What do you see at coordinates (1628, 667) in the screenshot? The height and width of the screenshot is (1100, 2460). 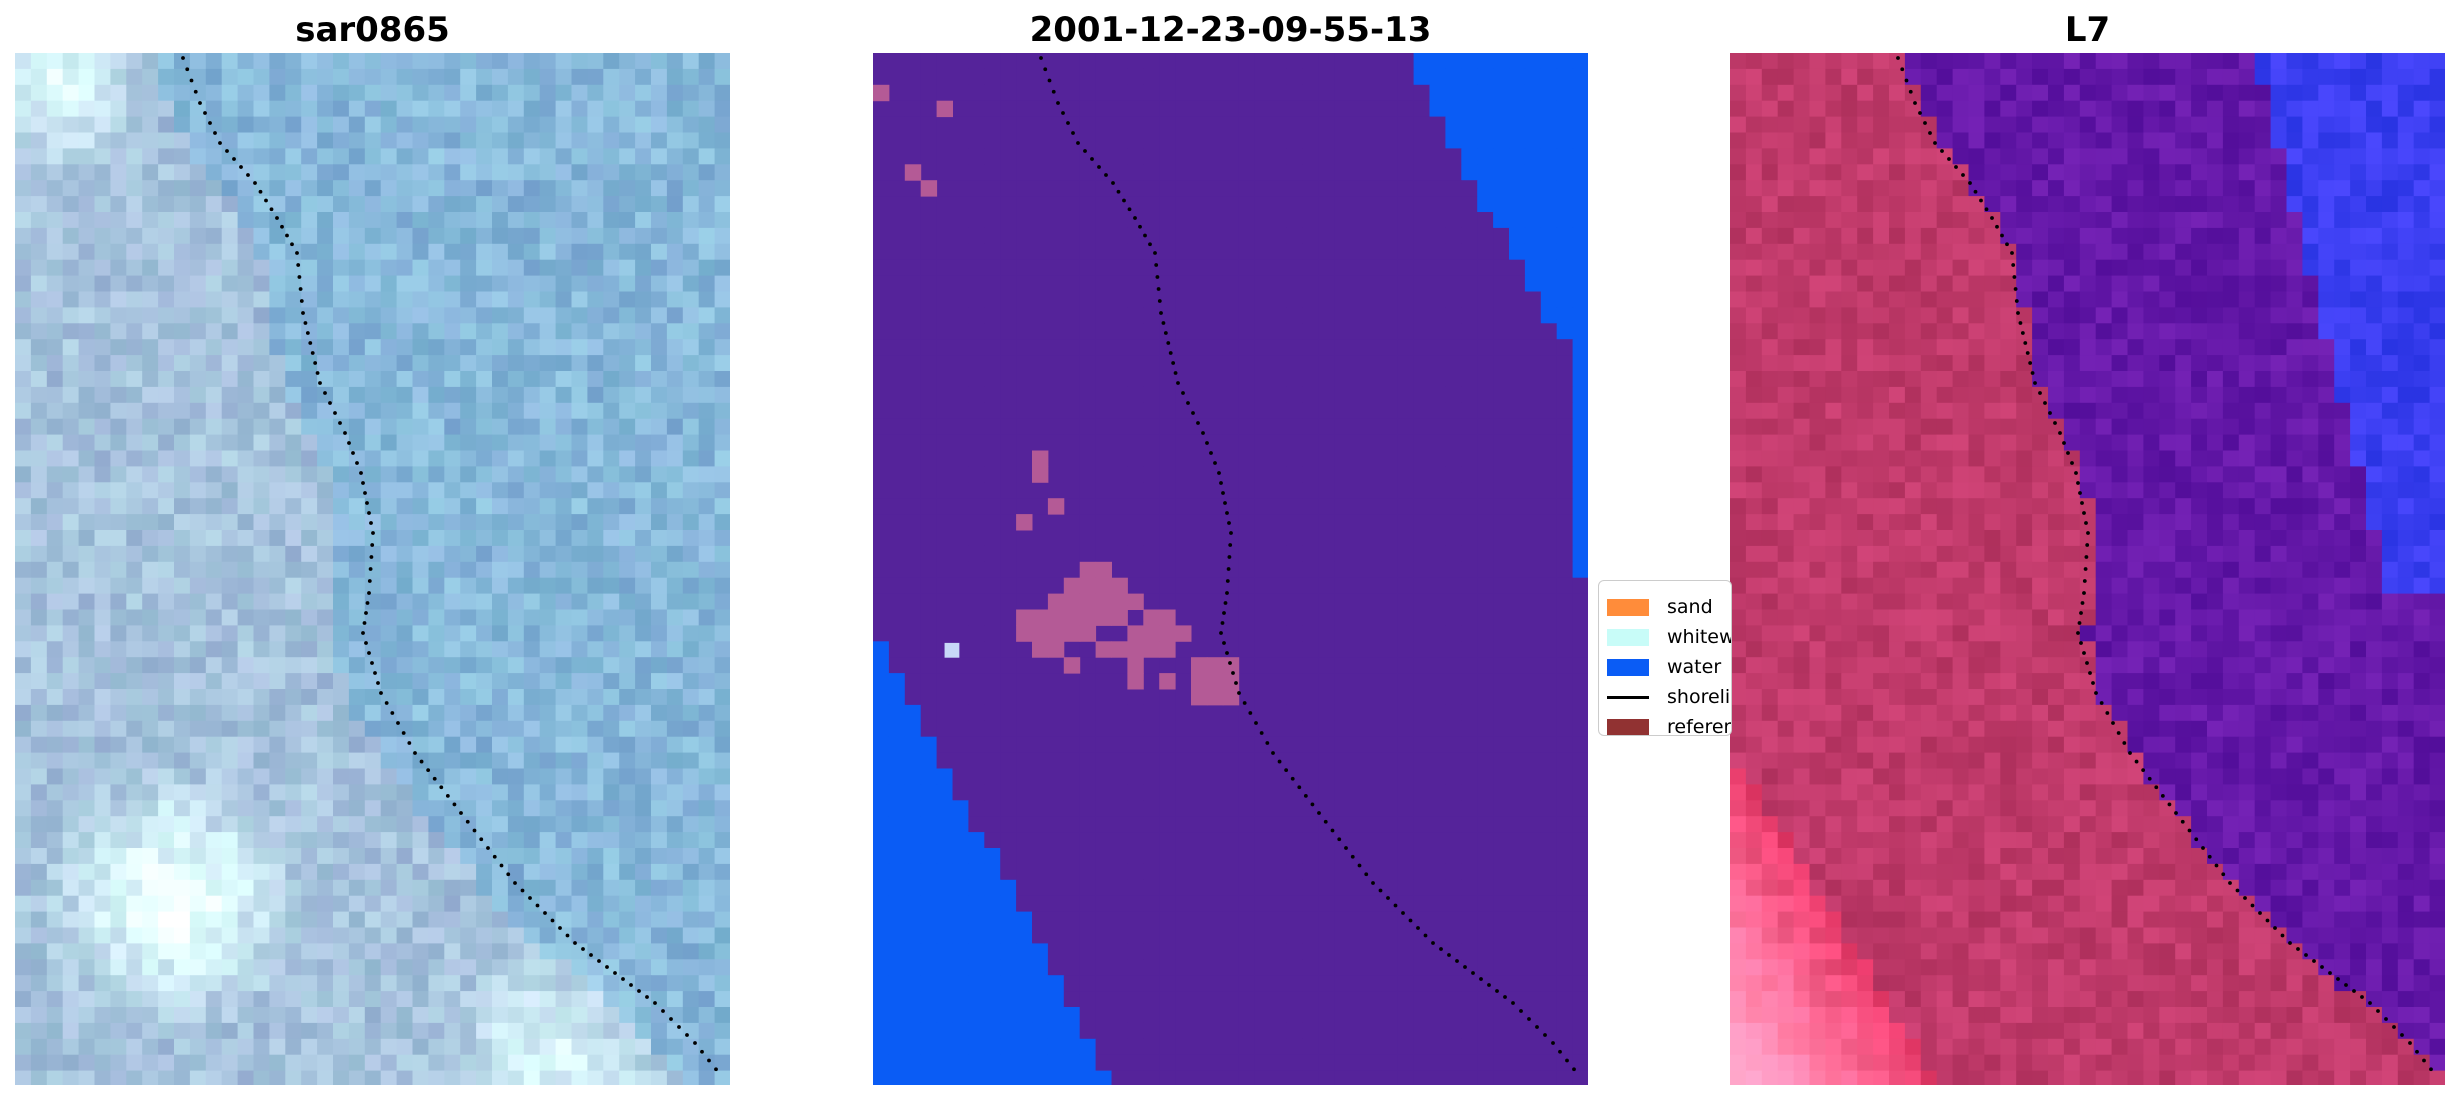 I see `water-swatch` at bounding box center [1628, 667].